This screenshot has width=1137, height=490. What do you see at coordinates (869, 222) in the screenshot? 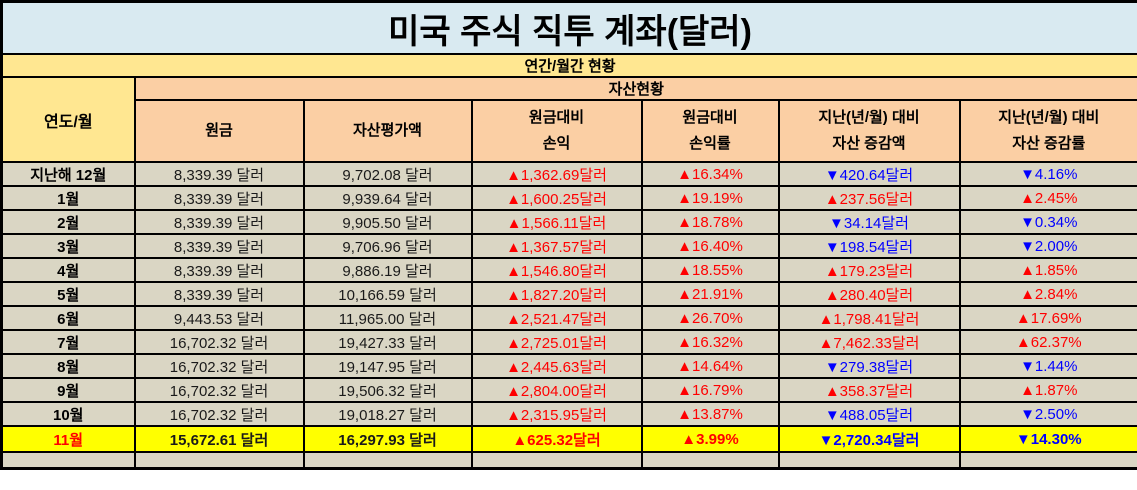
I see `cell-asset-change: ▼34.14달러` at bounding box center [869, 222].